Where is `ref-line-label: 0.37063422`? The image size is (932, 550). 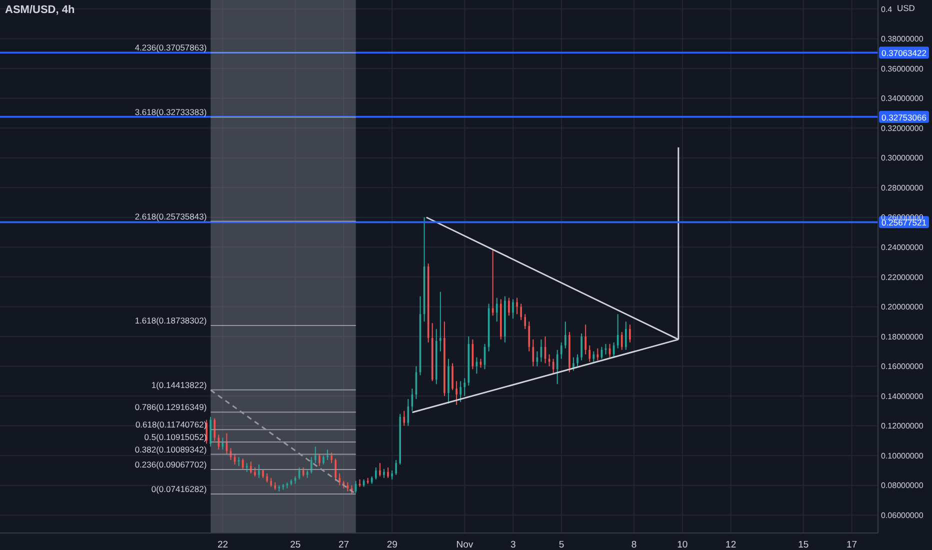
ref-line-label: 0.37063422 is located at coordinates (904, 53).